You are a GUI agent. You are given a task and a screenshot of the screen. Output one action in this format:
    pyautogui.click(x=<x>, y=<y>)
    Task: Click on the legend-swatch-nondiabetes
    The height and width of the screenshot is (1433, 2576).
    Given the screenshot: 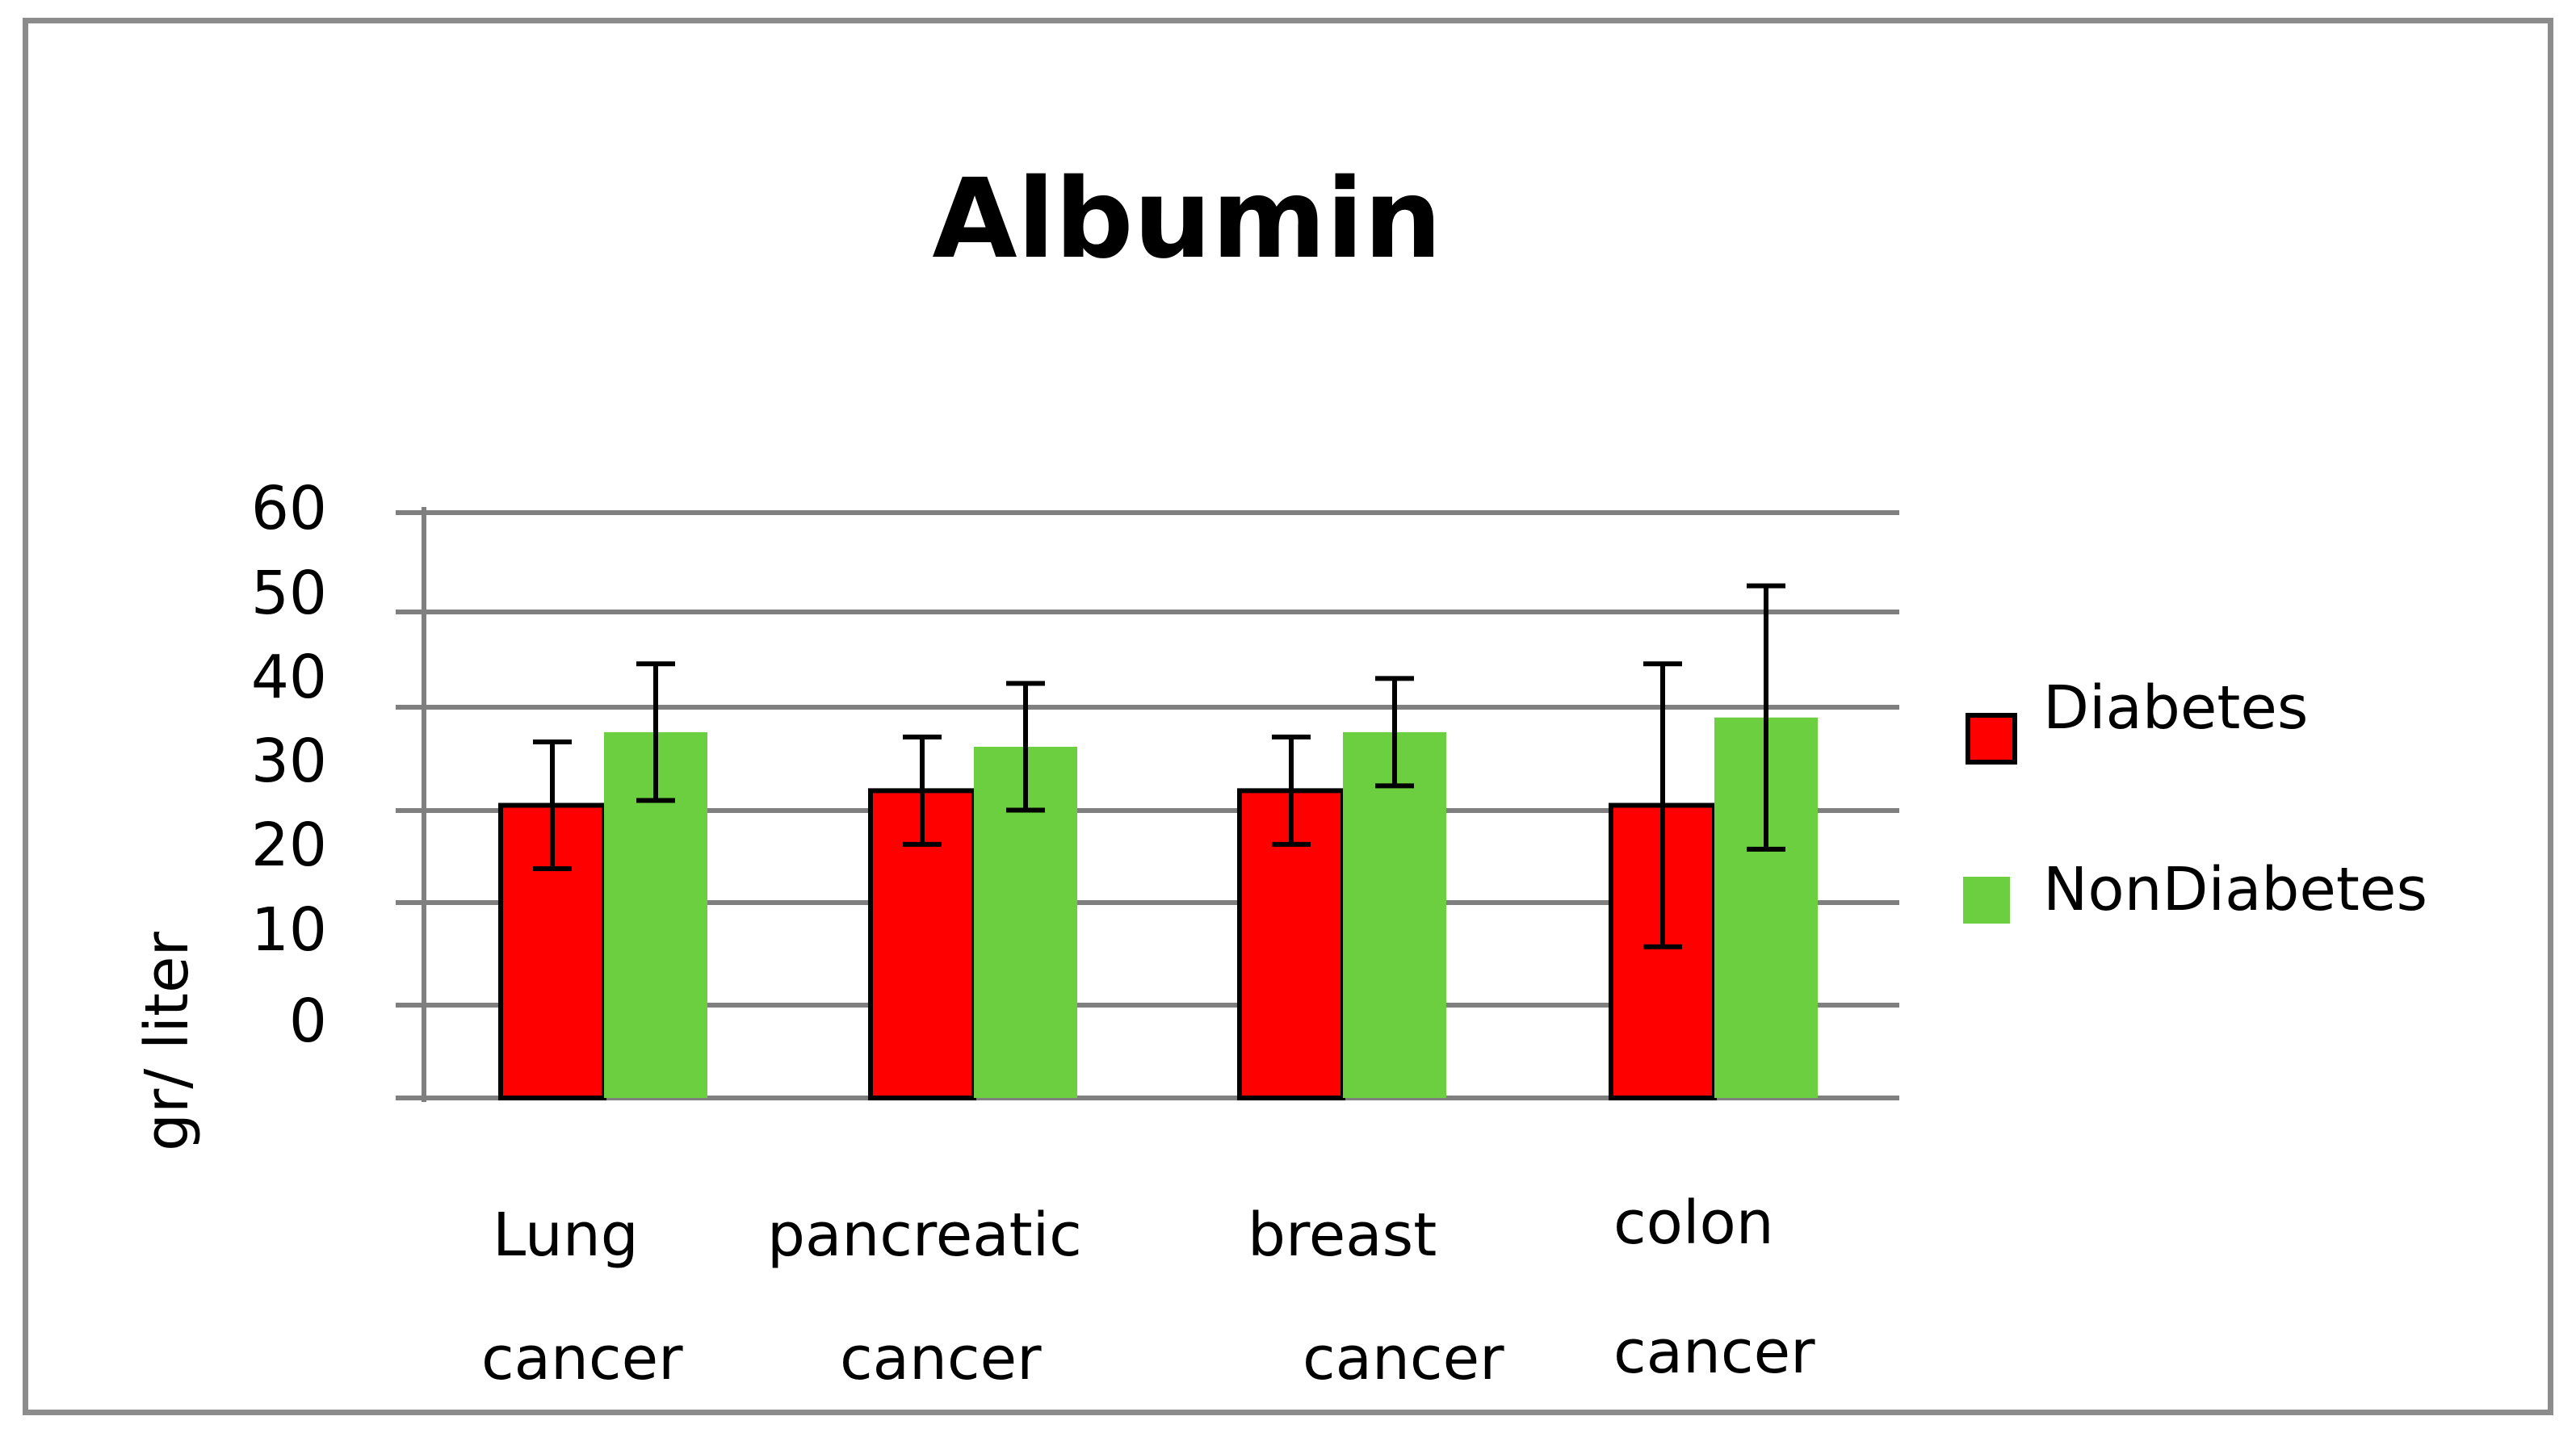 What is the action you would take?
    pyautogui.click(x=1986, y=900)
    